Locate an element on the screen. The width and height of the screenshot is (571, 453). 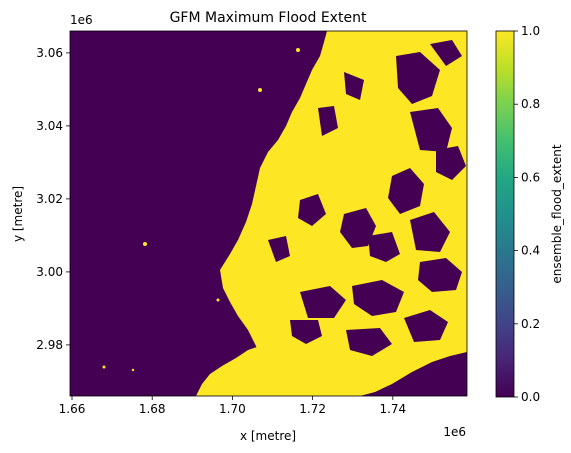
x-axis-ticks: 1.66 1.68 1.70 1.72 1.74 is located at coordinates (232, 406).